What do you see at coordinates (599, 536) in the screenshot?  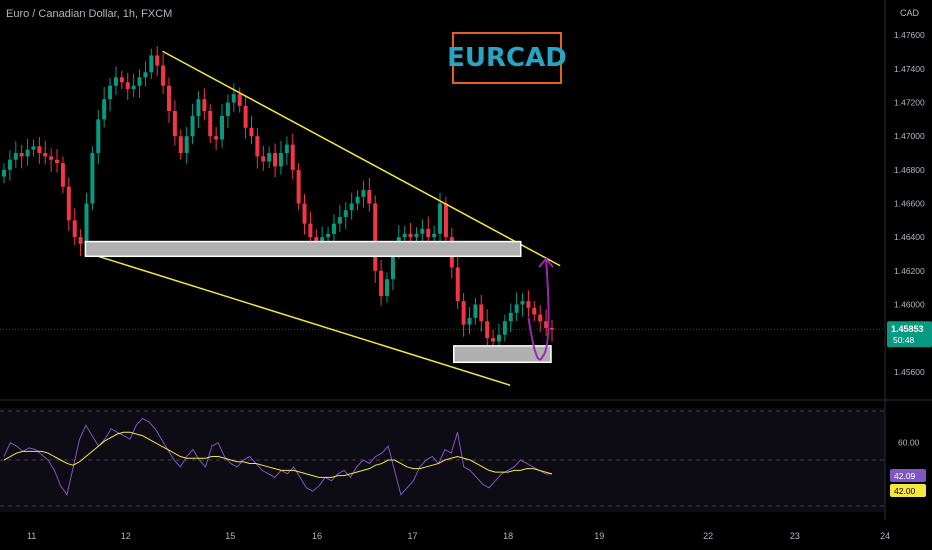 I see `x-tick-label: 19` at bounding box center [599, 536].